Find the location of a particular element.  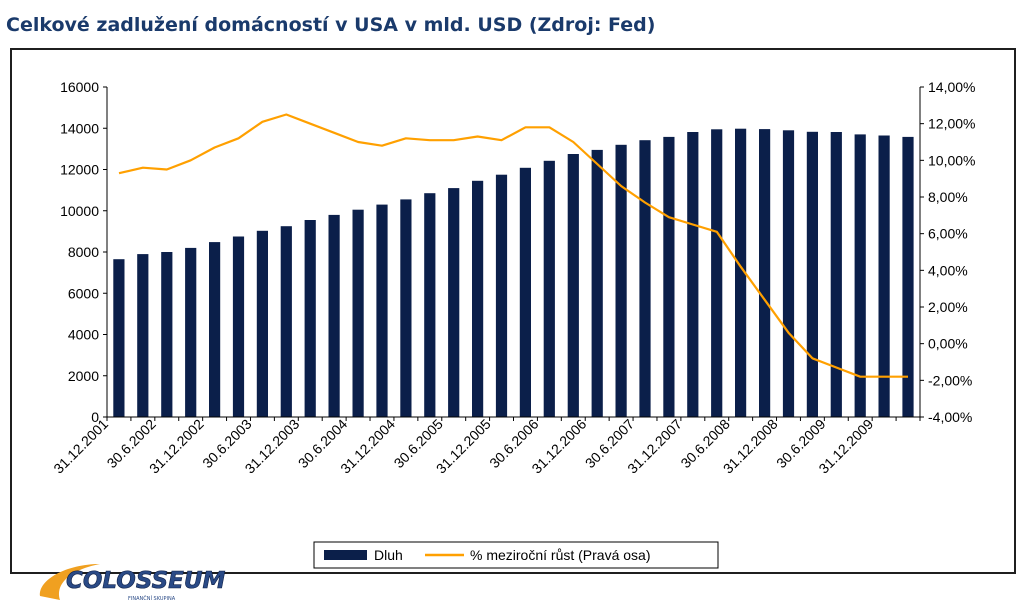

left-tick-label: 2000 is located at coordinates (83, 376).